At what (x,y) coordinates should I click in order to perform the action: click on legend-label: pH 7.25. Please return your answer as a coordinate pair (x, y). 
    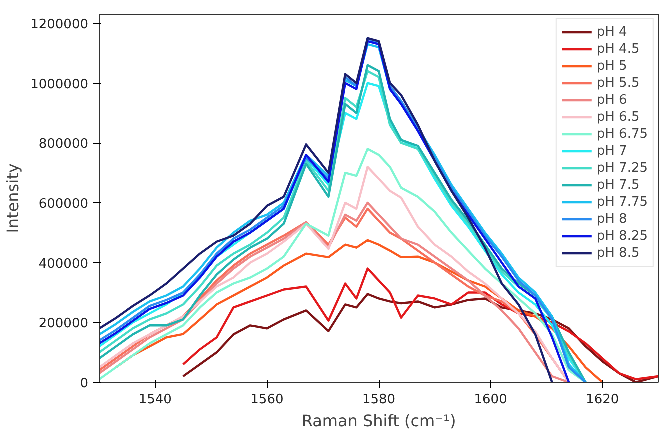
    Looking at the image, I should click on (622, 168).